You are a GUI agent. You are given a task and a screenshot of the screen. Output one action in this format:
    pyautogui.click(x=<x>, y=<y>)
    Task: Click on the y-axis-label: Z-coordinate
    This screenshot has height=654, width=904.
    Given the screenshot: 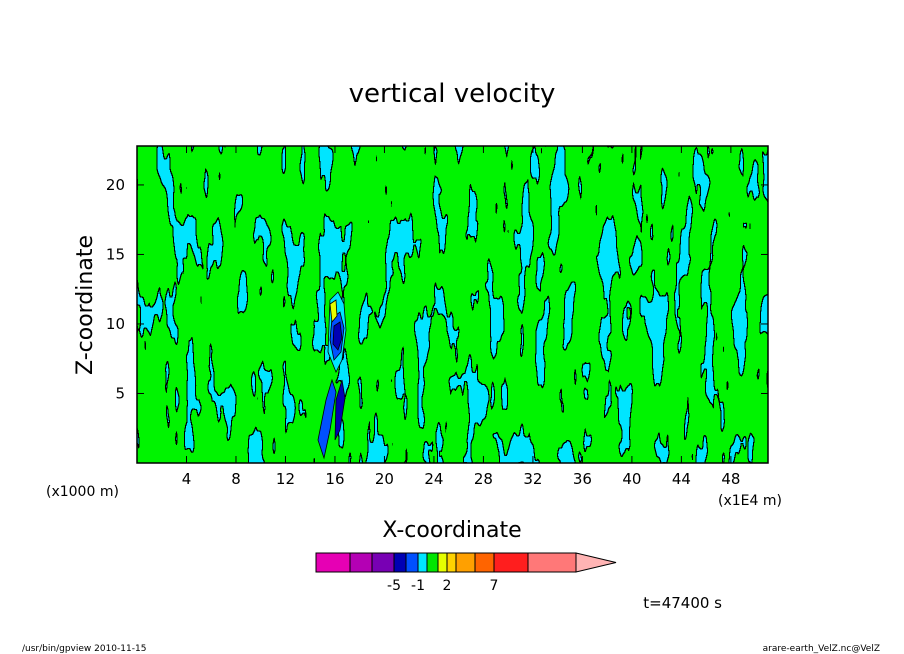 What is the action you would take?
    pyautogui.click(x=85, y=305)
    